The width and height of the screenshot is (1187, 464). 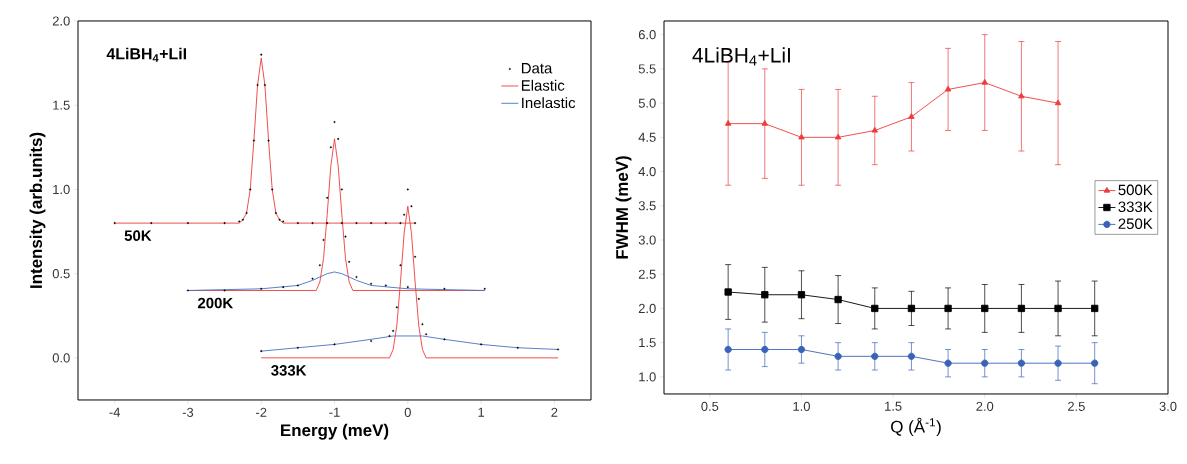 What do you see at coordinates (261, 412) in the screenshot?
I see `x-tick-label: -2` at bounding box center [261, 412].